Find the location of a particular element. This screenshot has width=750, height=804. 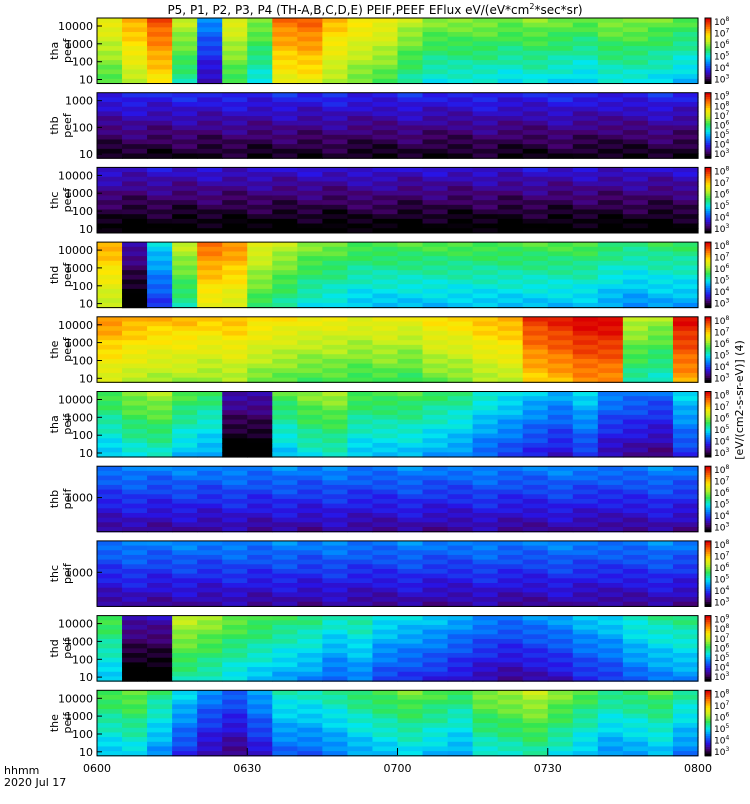

colorbar-tick-label: 10⁸ is located at coordinates (721, 470).